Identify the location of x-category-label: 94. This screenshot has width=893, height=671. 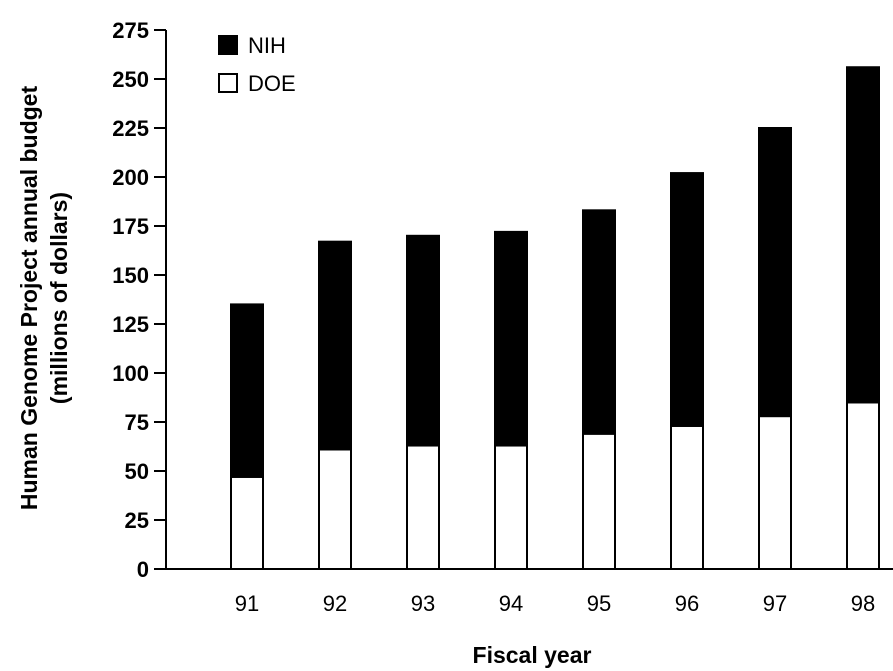
(511, 603).